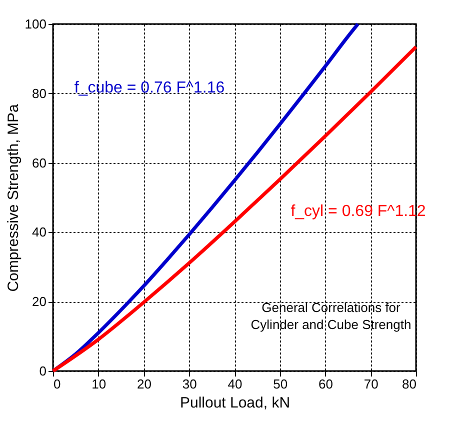 This screenshot has width=460, height=428. Describe the element at coordinates (235, 403) in the screenshot. I see `x-axis-title: Pullout Load, kN` at that location.